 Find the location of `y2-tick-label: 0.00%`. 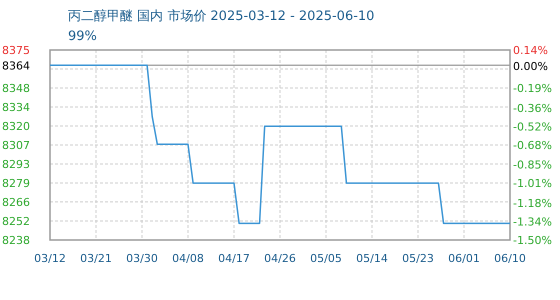

y2-tick-label: 0.00% is located at coordinates (530, 67).